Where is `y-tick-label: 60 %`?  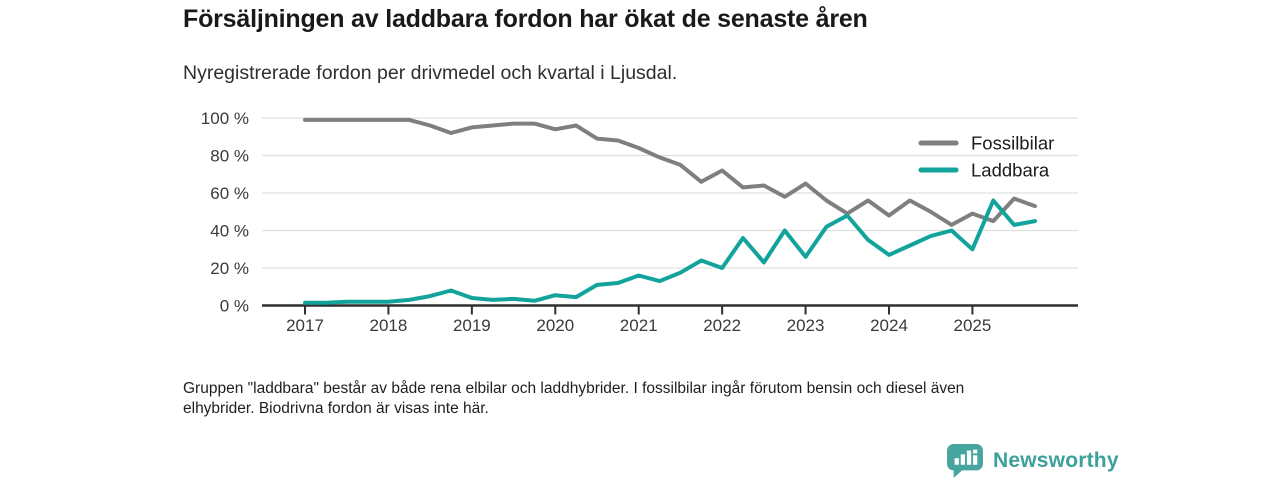 y-tick-label: 60 % is located at coordinates (229, 193).